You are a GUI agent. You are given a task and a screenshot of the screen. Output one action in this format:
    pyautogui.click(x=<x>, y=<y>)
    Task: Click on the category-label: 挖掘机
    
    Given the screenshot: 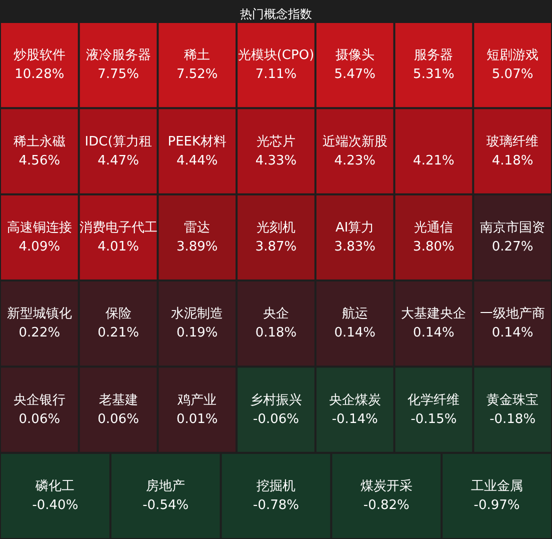 What is the action you would take?
    pyautogui.click(x=276, y=486)
    